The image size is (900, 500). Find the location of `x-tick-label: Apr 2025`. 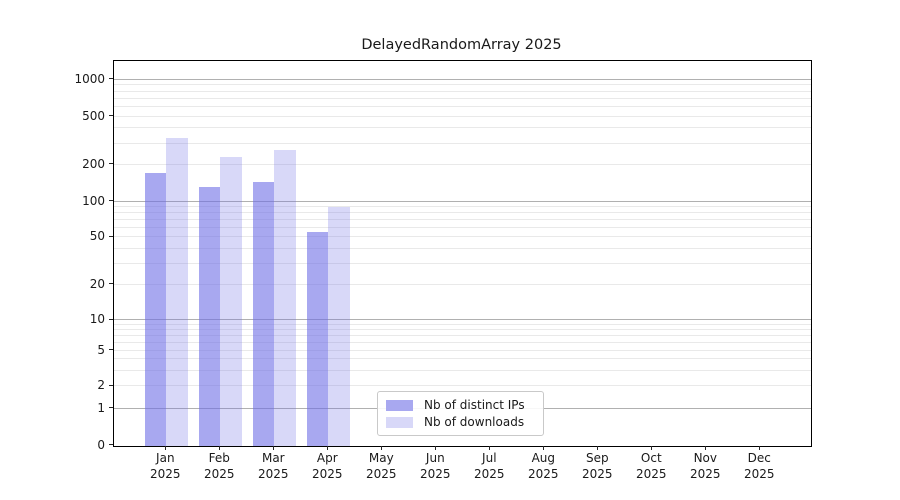

x-tick-label: Apr 2025 is located at coordinates (327, 466).